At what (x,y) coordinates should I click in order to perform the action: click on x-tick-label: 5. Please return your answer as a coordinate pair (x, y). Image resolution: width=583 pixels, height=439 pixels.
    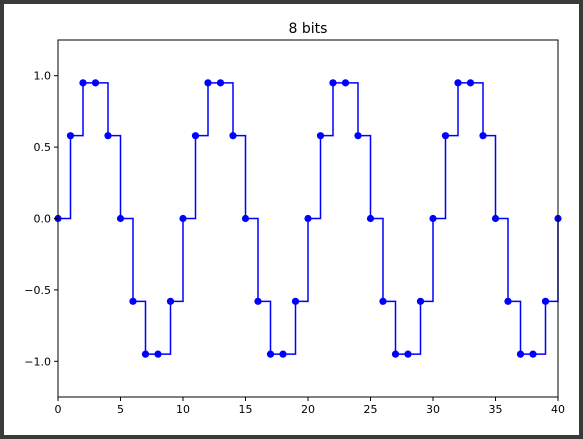
    Looking at the image, I should click on (120, 409).